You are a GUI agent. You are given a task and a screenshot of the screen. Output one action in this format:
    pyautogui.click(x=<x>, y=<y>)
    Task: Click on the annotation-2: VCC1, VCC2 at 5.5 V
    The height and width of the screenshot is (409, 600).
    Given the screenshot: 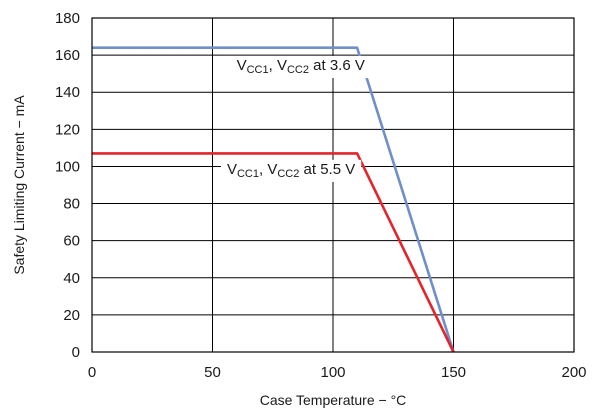 What is the action you would take?
    pyautogui.click(x=291, y=170)
    